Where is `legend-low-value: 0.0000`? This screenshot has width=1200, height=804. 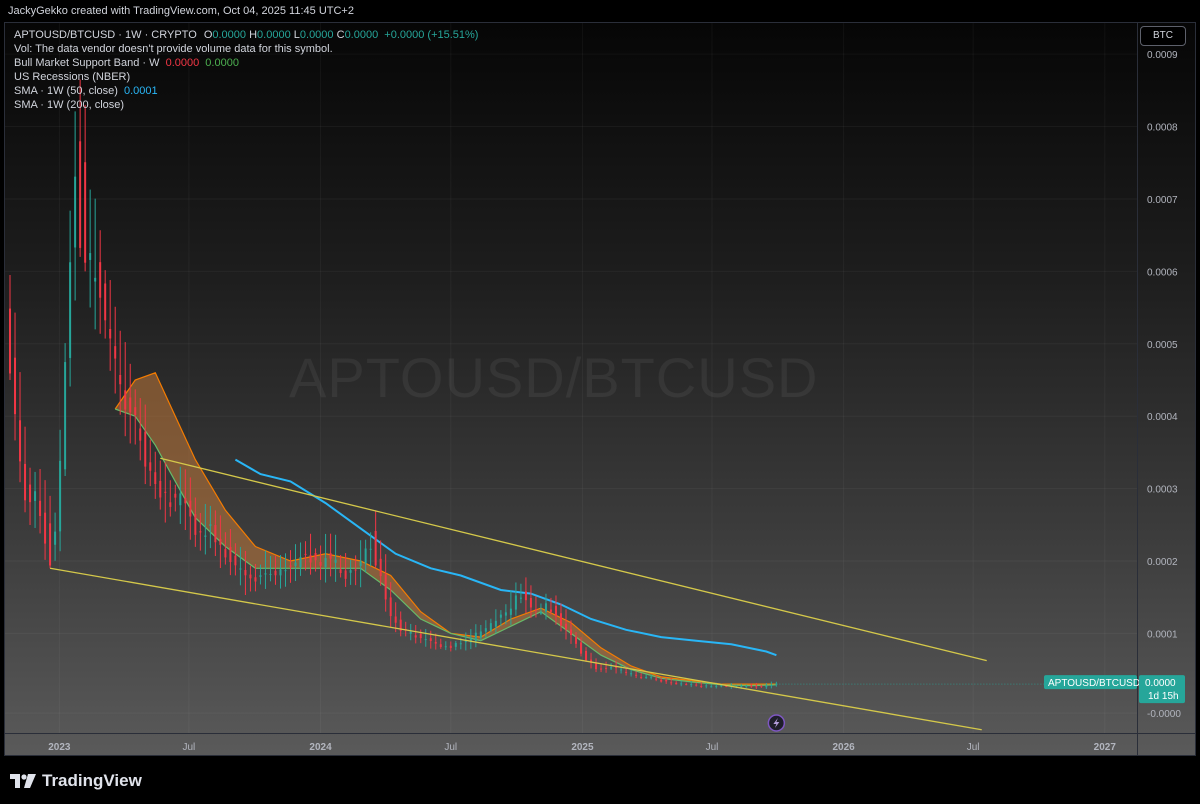
legend-low-value: 0.0000 is located at coordinates (316, 35).